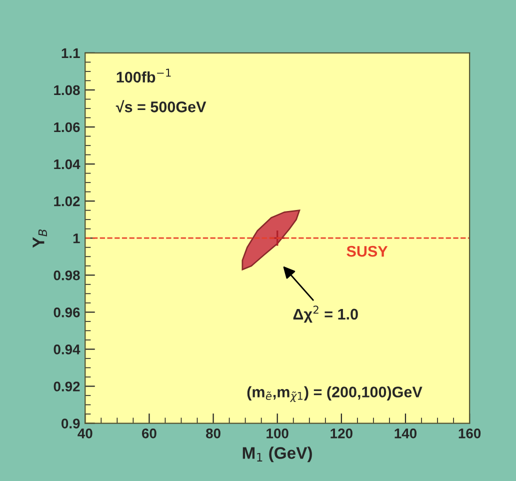 This screenshot has height=481, width=516. I want to click on ref-line-label: SUSY, so click(367, 251).